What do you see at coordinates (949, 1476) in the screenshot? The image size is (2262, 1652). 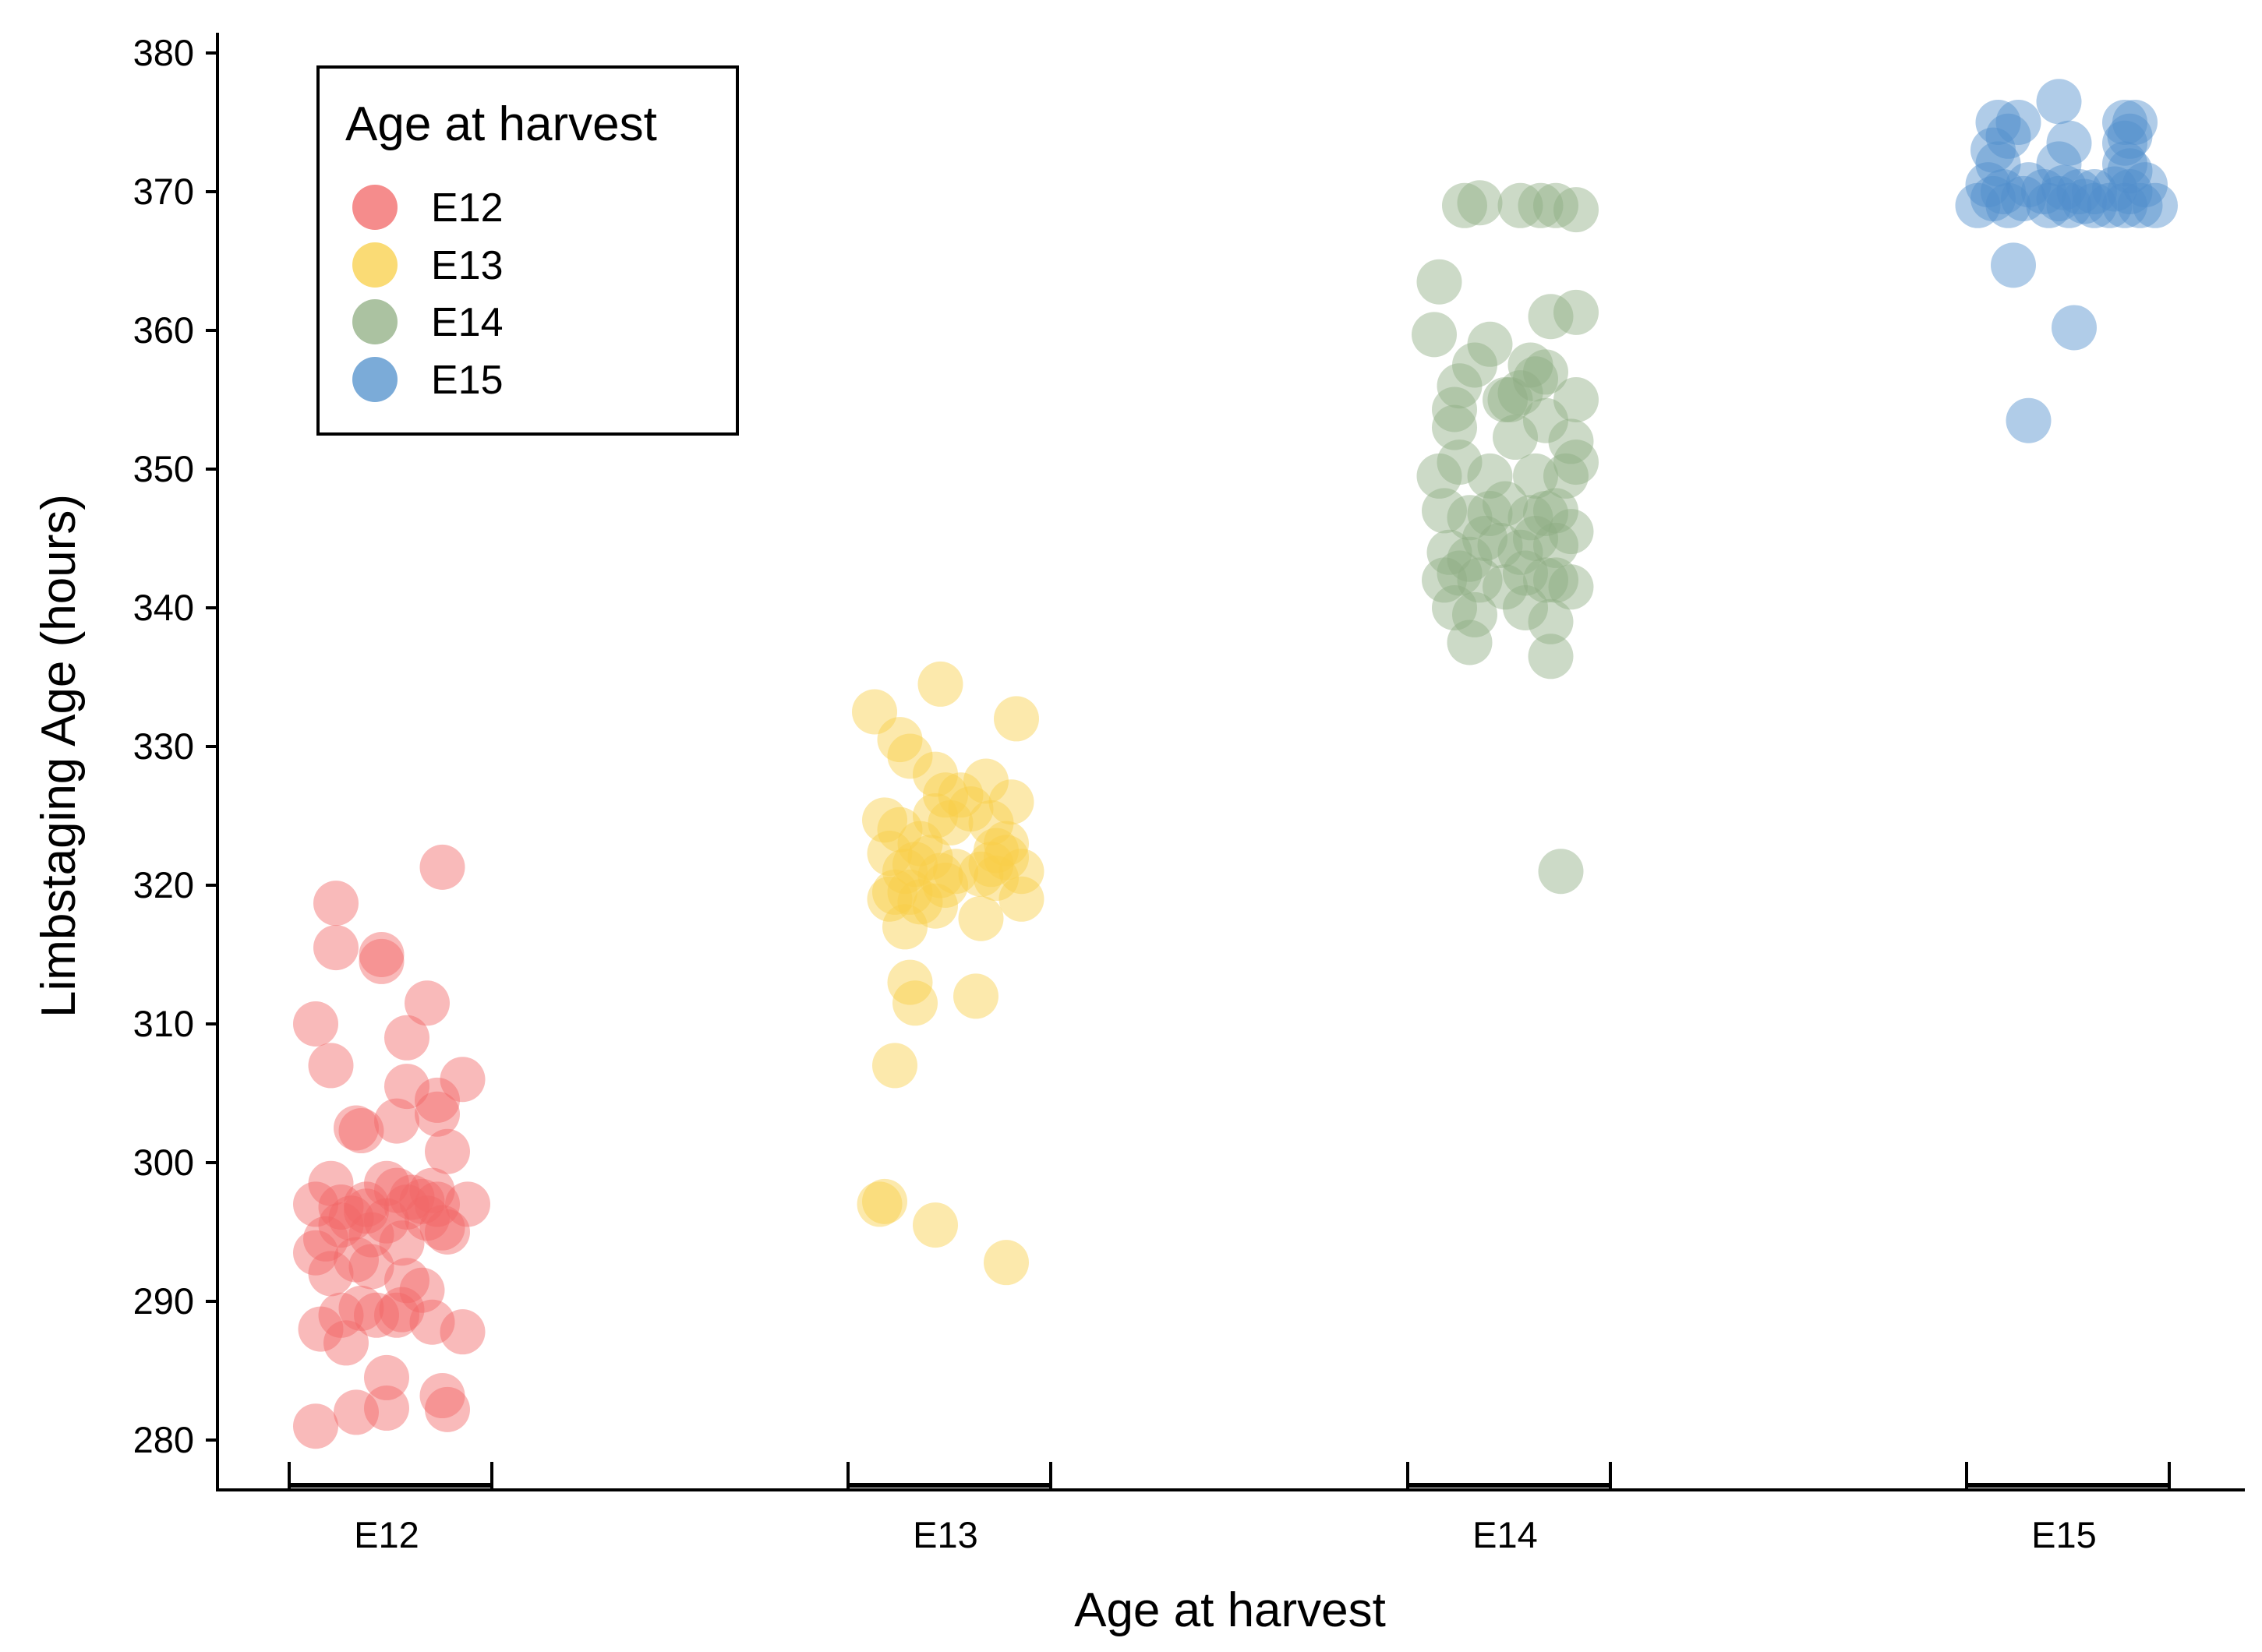 I see `x-tick-range-e13` at bounding box center [949, 1476].